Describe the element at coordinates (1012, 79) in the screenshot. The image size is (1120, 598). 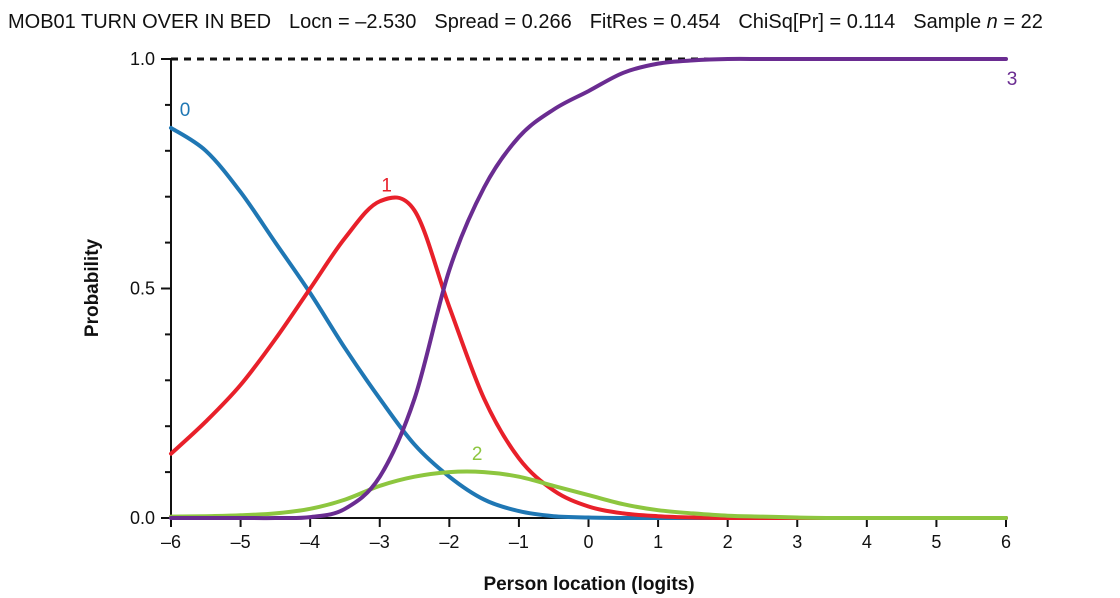
I see `series-label-3: 3` at that location.